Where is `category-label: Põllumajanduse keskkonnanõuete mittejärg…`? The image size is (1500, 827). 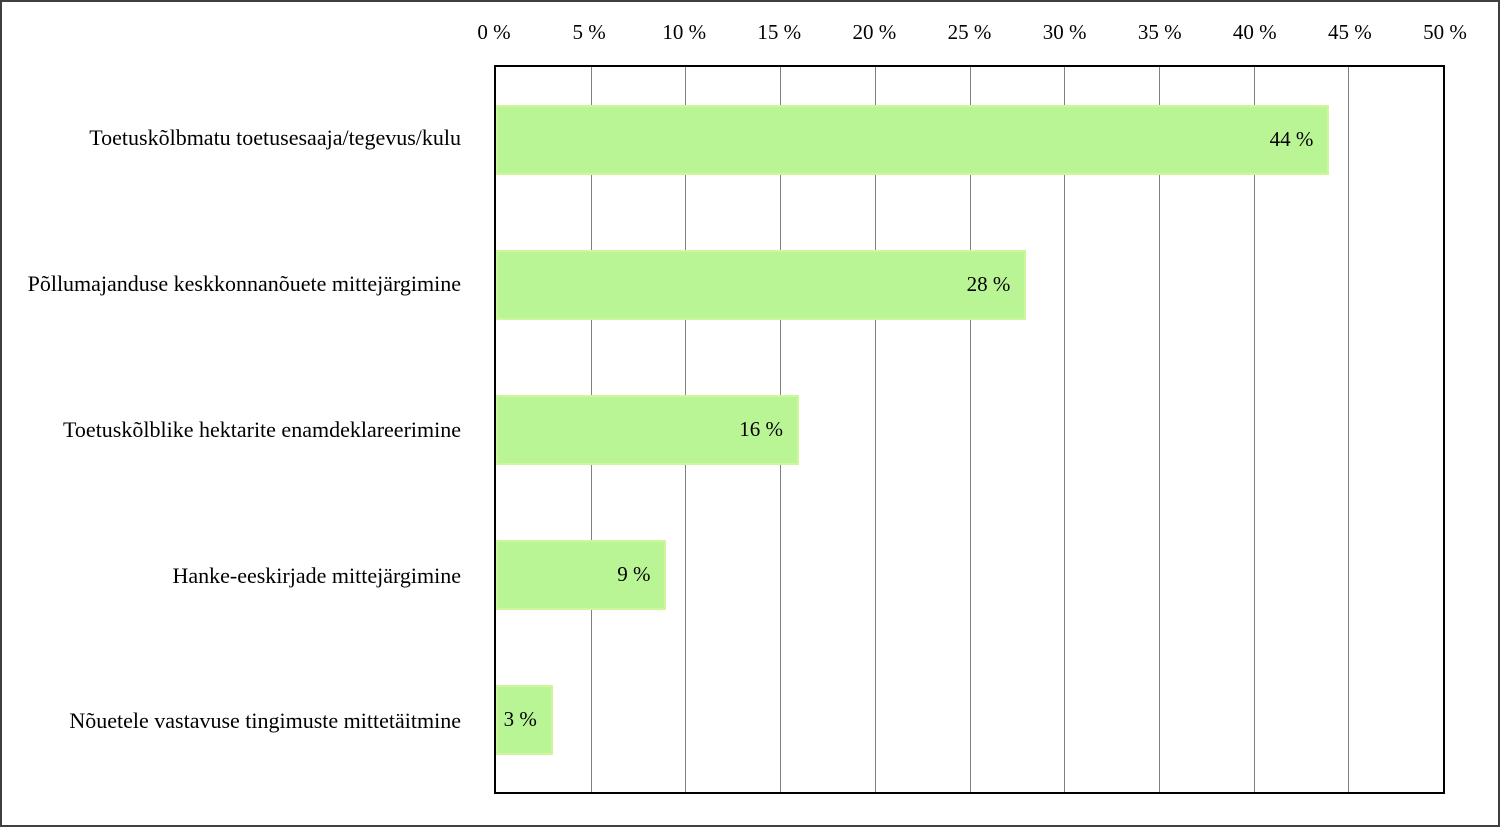 category-label: Põllumajanduse keskkonnanõuete mittejärg… is located at coordinates (244, 284).